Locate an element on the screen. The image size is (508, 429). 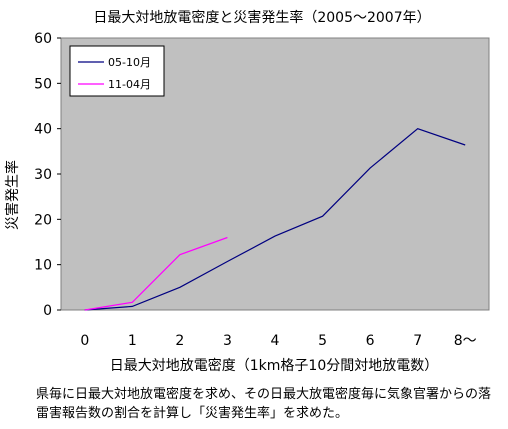
x-axis: 0 1 2 3 4 5 6 7 8～ is located at coordinates (278, 341).